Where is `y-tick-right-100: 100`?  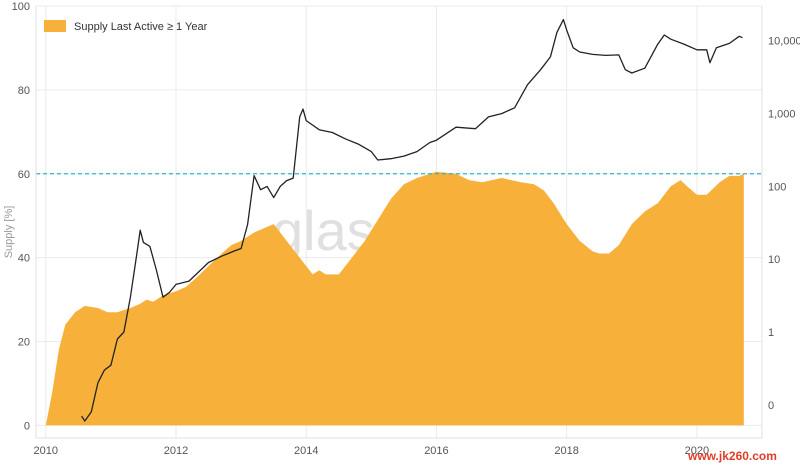 y-tick-right-100: 100 is located at coordinates (777, 187).